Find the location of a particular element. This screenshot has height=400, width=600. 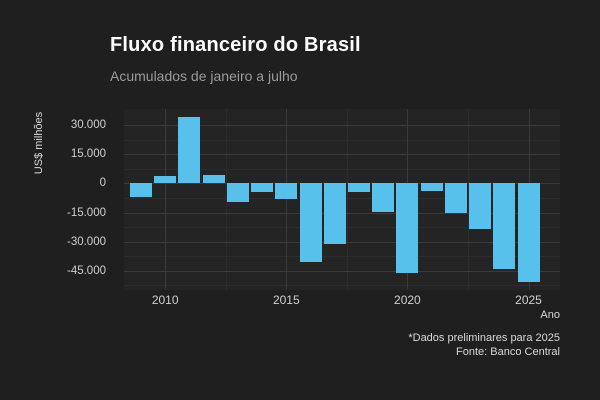

bar-2018 is located at coordinates (359, 188).